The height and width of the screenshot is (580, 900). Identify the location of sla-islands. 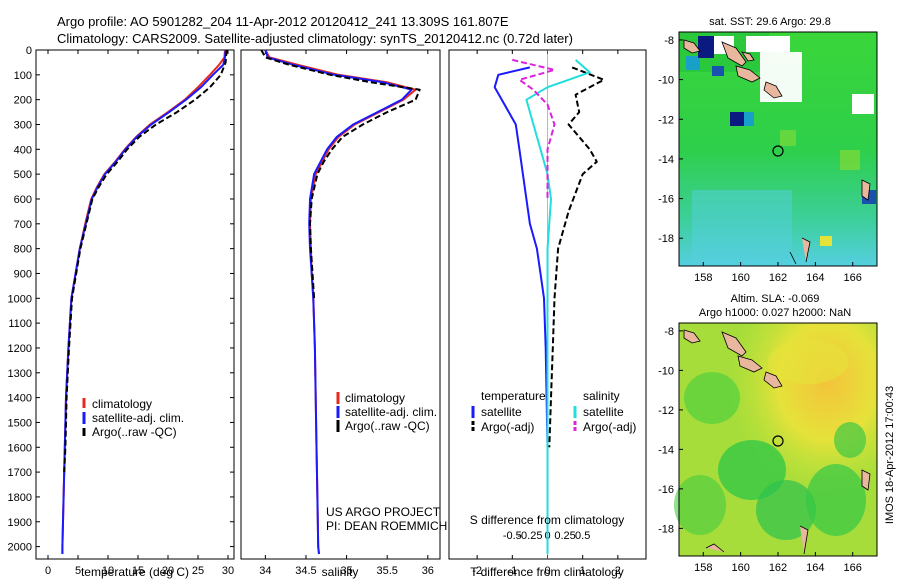
(777, 442).